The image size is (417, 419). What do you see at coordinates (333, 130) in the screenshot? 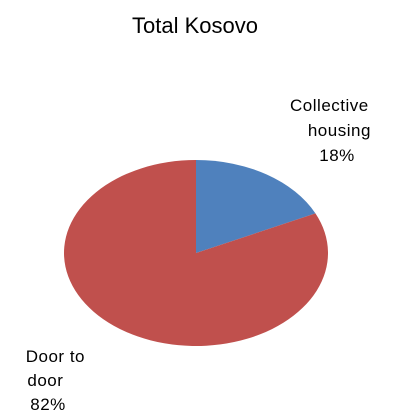
I see `slice-label-collective-housing: Collective housing 18%` at bounding box center [333, 130].